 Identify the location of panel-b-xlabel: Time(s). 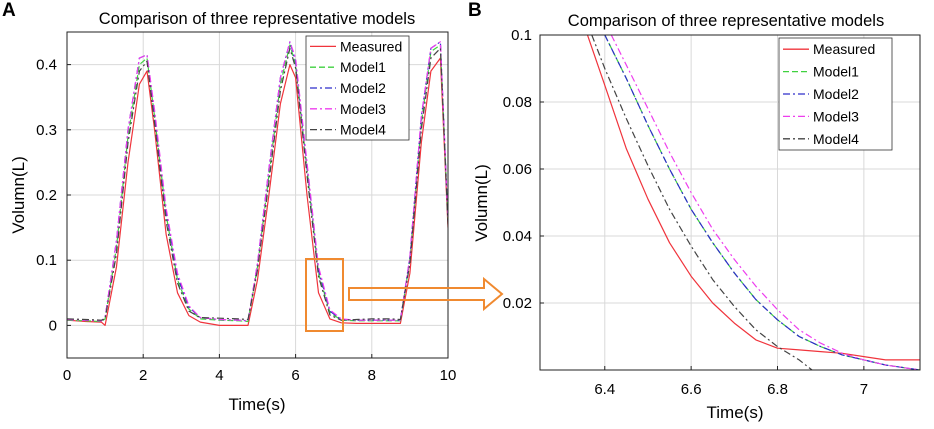
(735, 412).